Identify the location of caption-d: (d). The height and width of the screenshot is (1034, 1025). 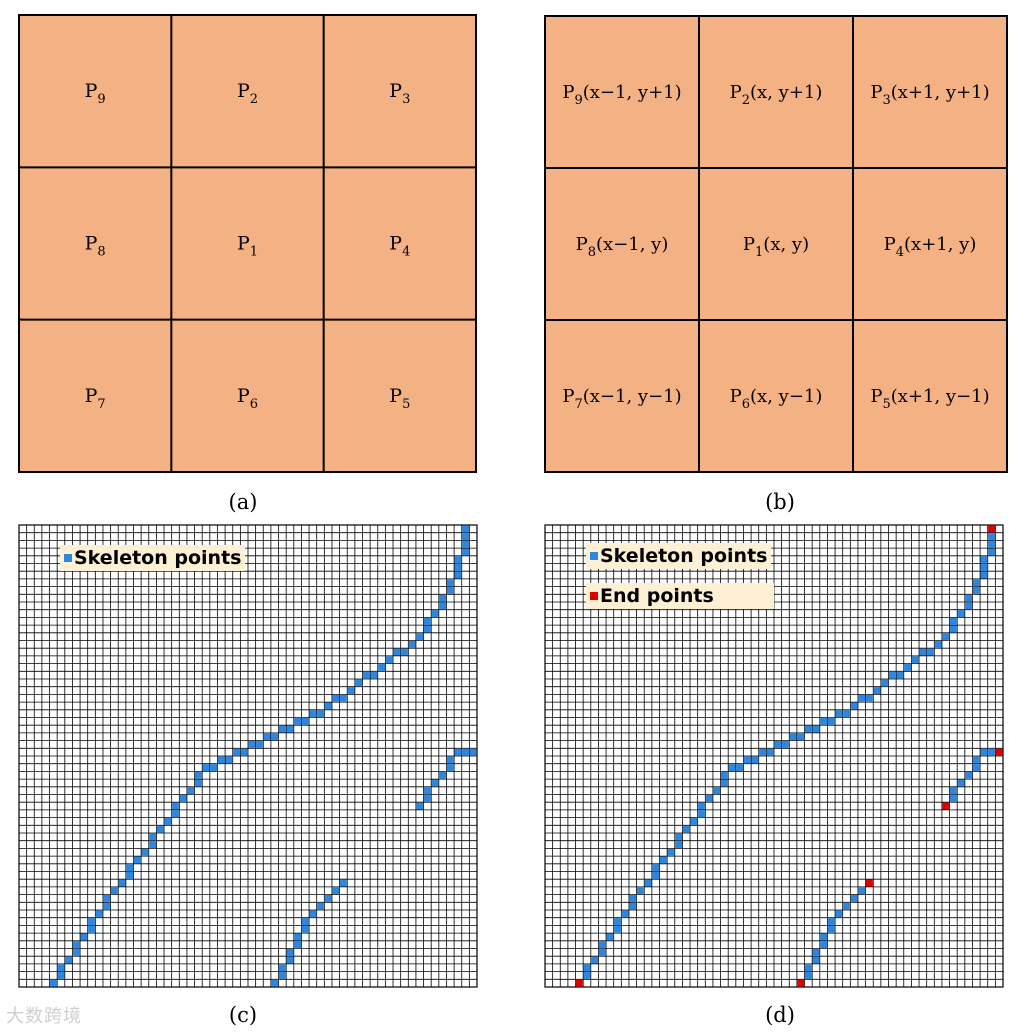
(780, 1015).